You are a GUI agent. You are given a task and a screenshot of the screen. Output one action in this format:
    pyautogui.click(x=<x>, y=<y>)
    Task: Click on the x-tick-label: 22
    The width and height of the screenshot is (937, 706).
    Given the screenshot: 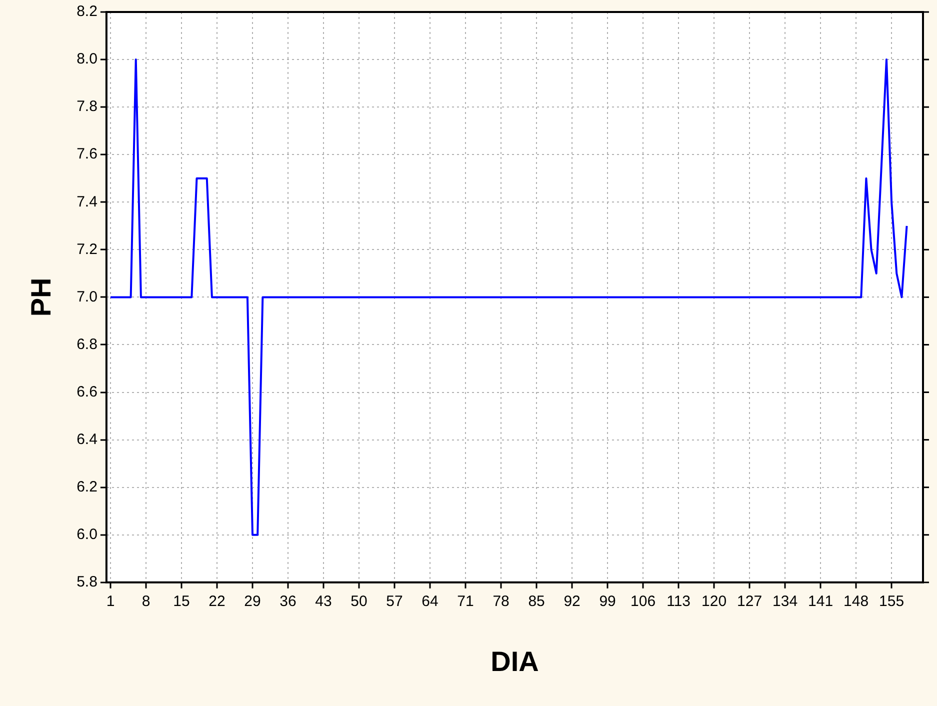 What is the action you would take?
    pyautogui.click(x=217, y=601)
    